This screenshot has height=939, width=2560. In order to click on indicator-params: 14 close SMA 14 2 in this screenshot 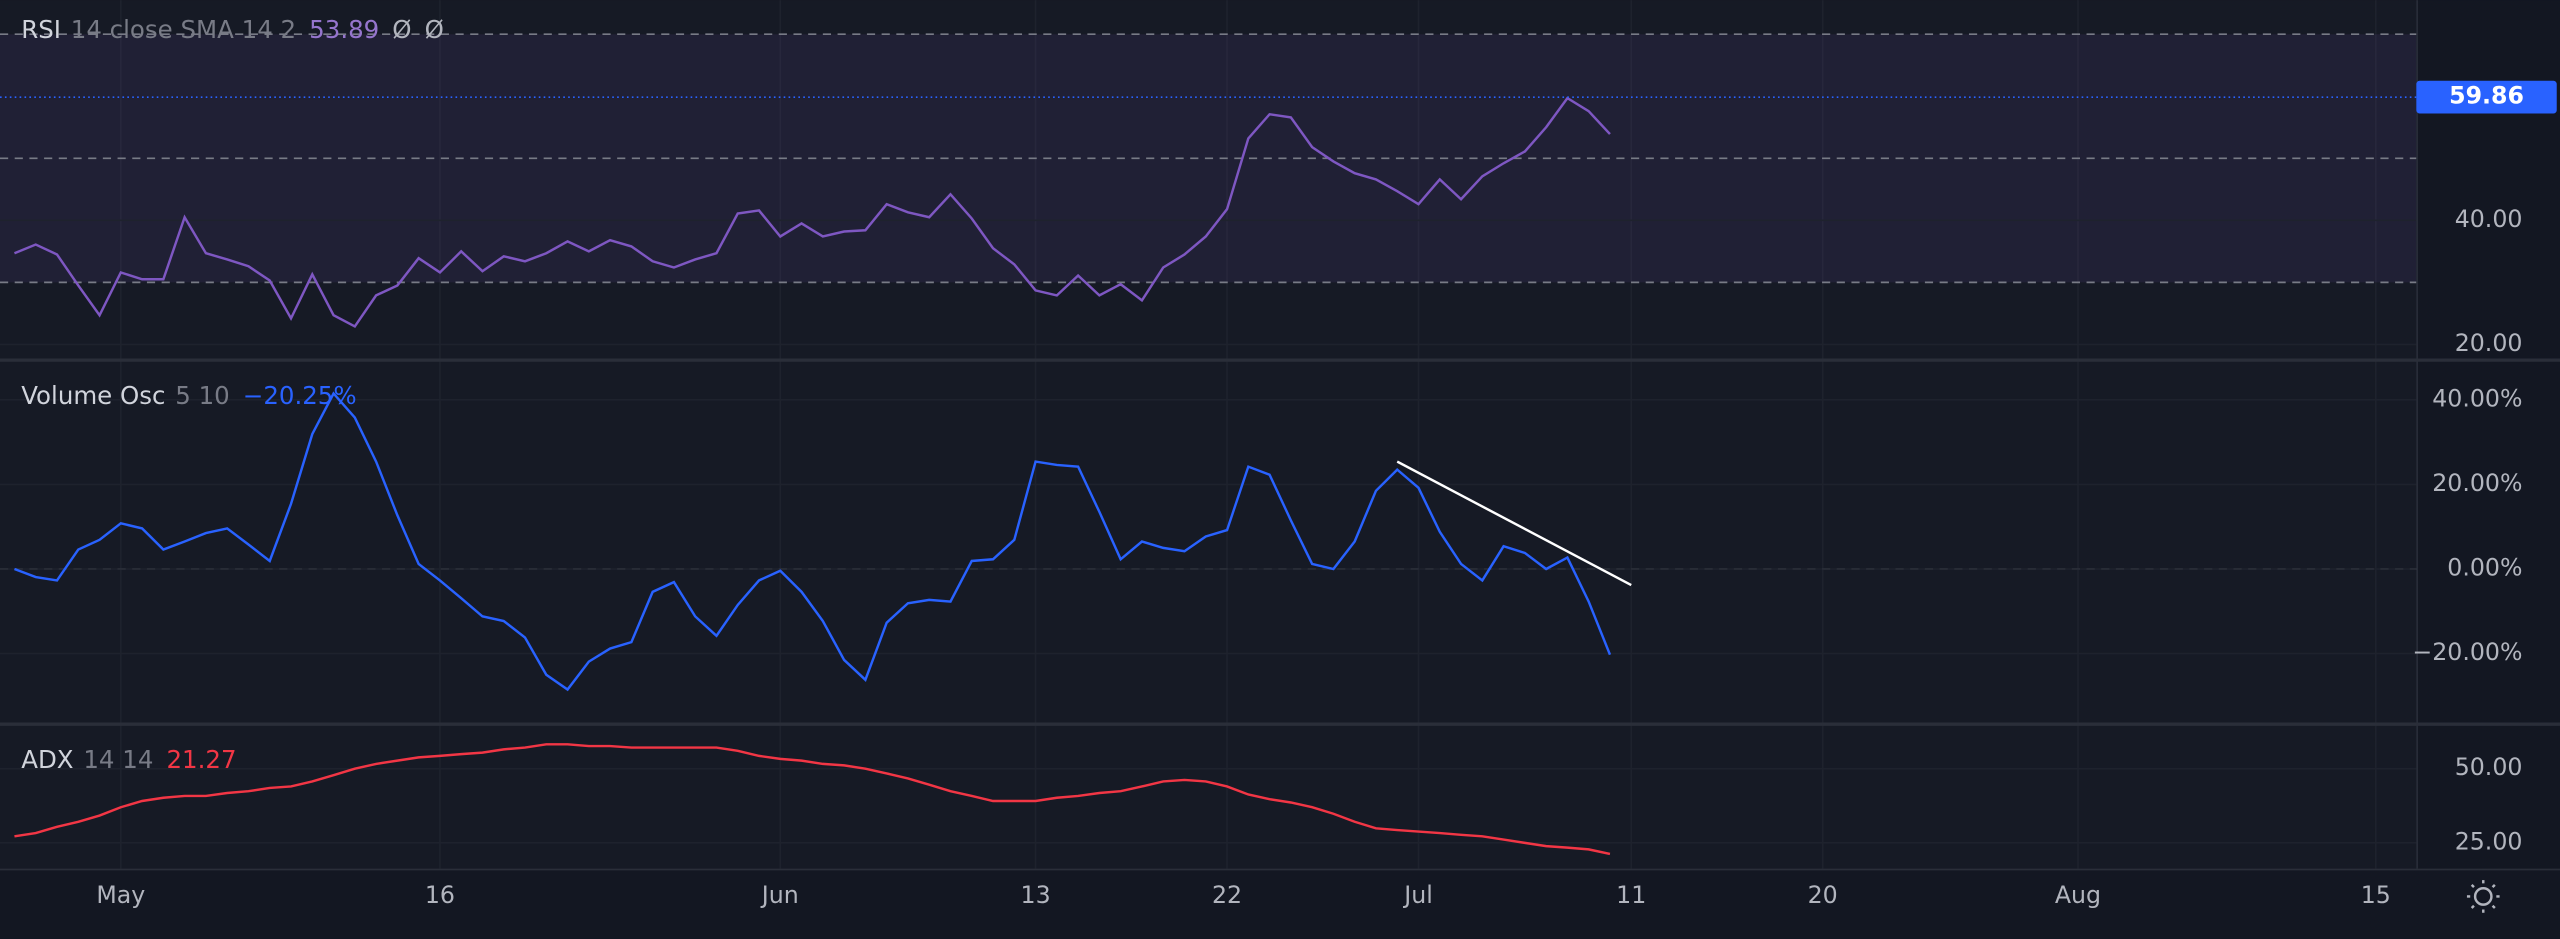, I will do `click(183, 29)`.